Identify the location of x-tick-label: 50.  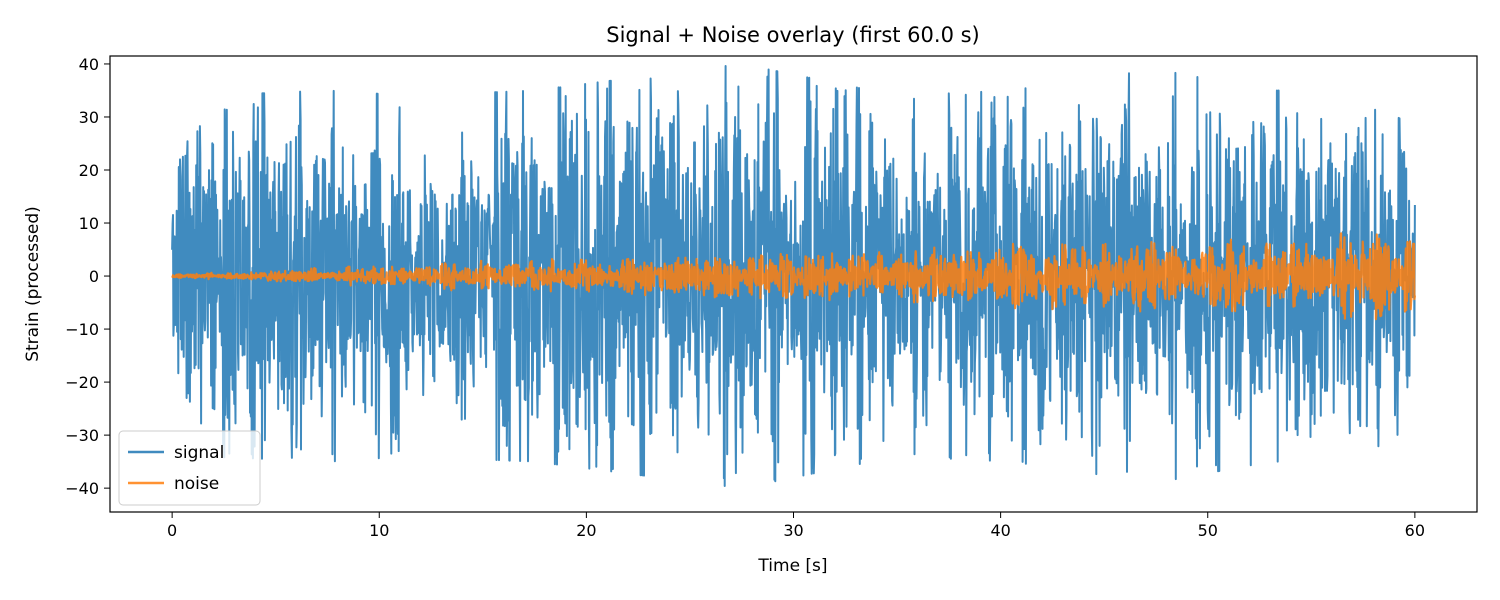
(1208, 530).